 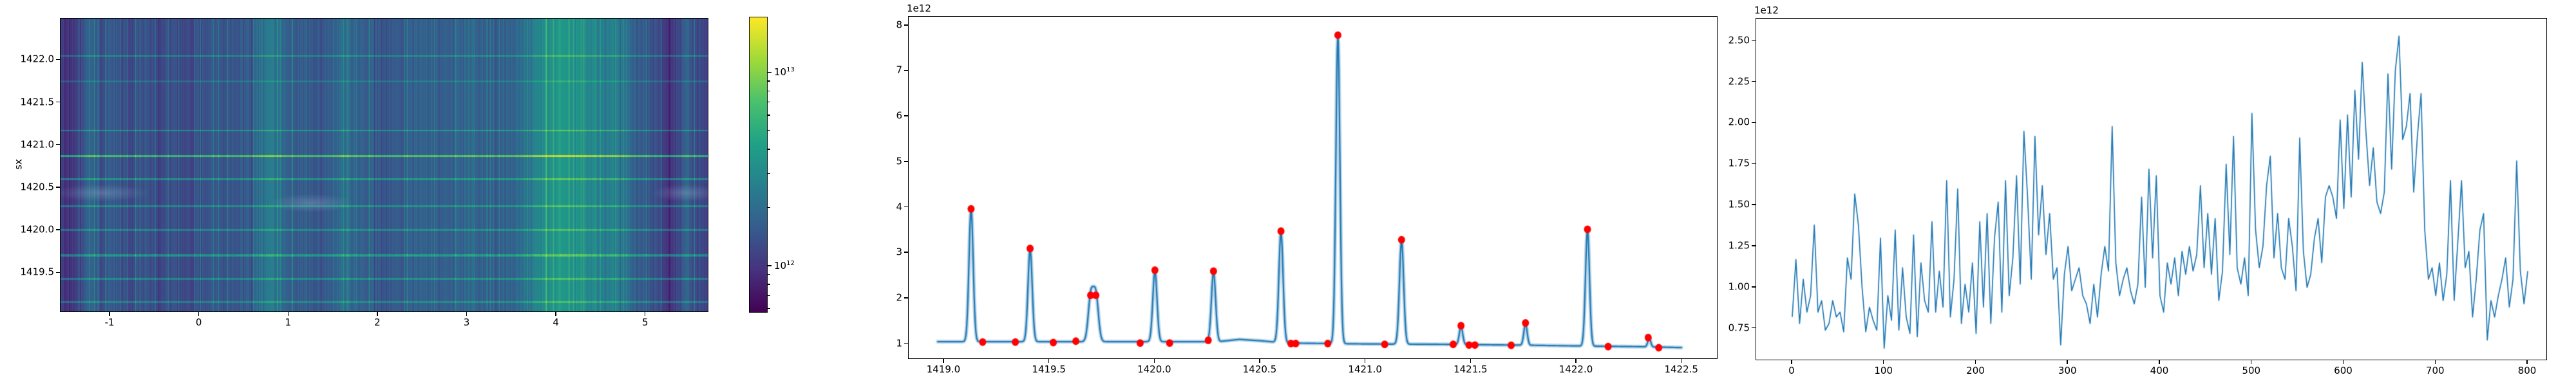 What do you see at coordinates (899, 343) in the screenshot?
I see `spectrum-ytick-label: 1` at bounding box center [899, 343].